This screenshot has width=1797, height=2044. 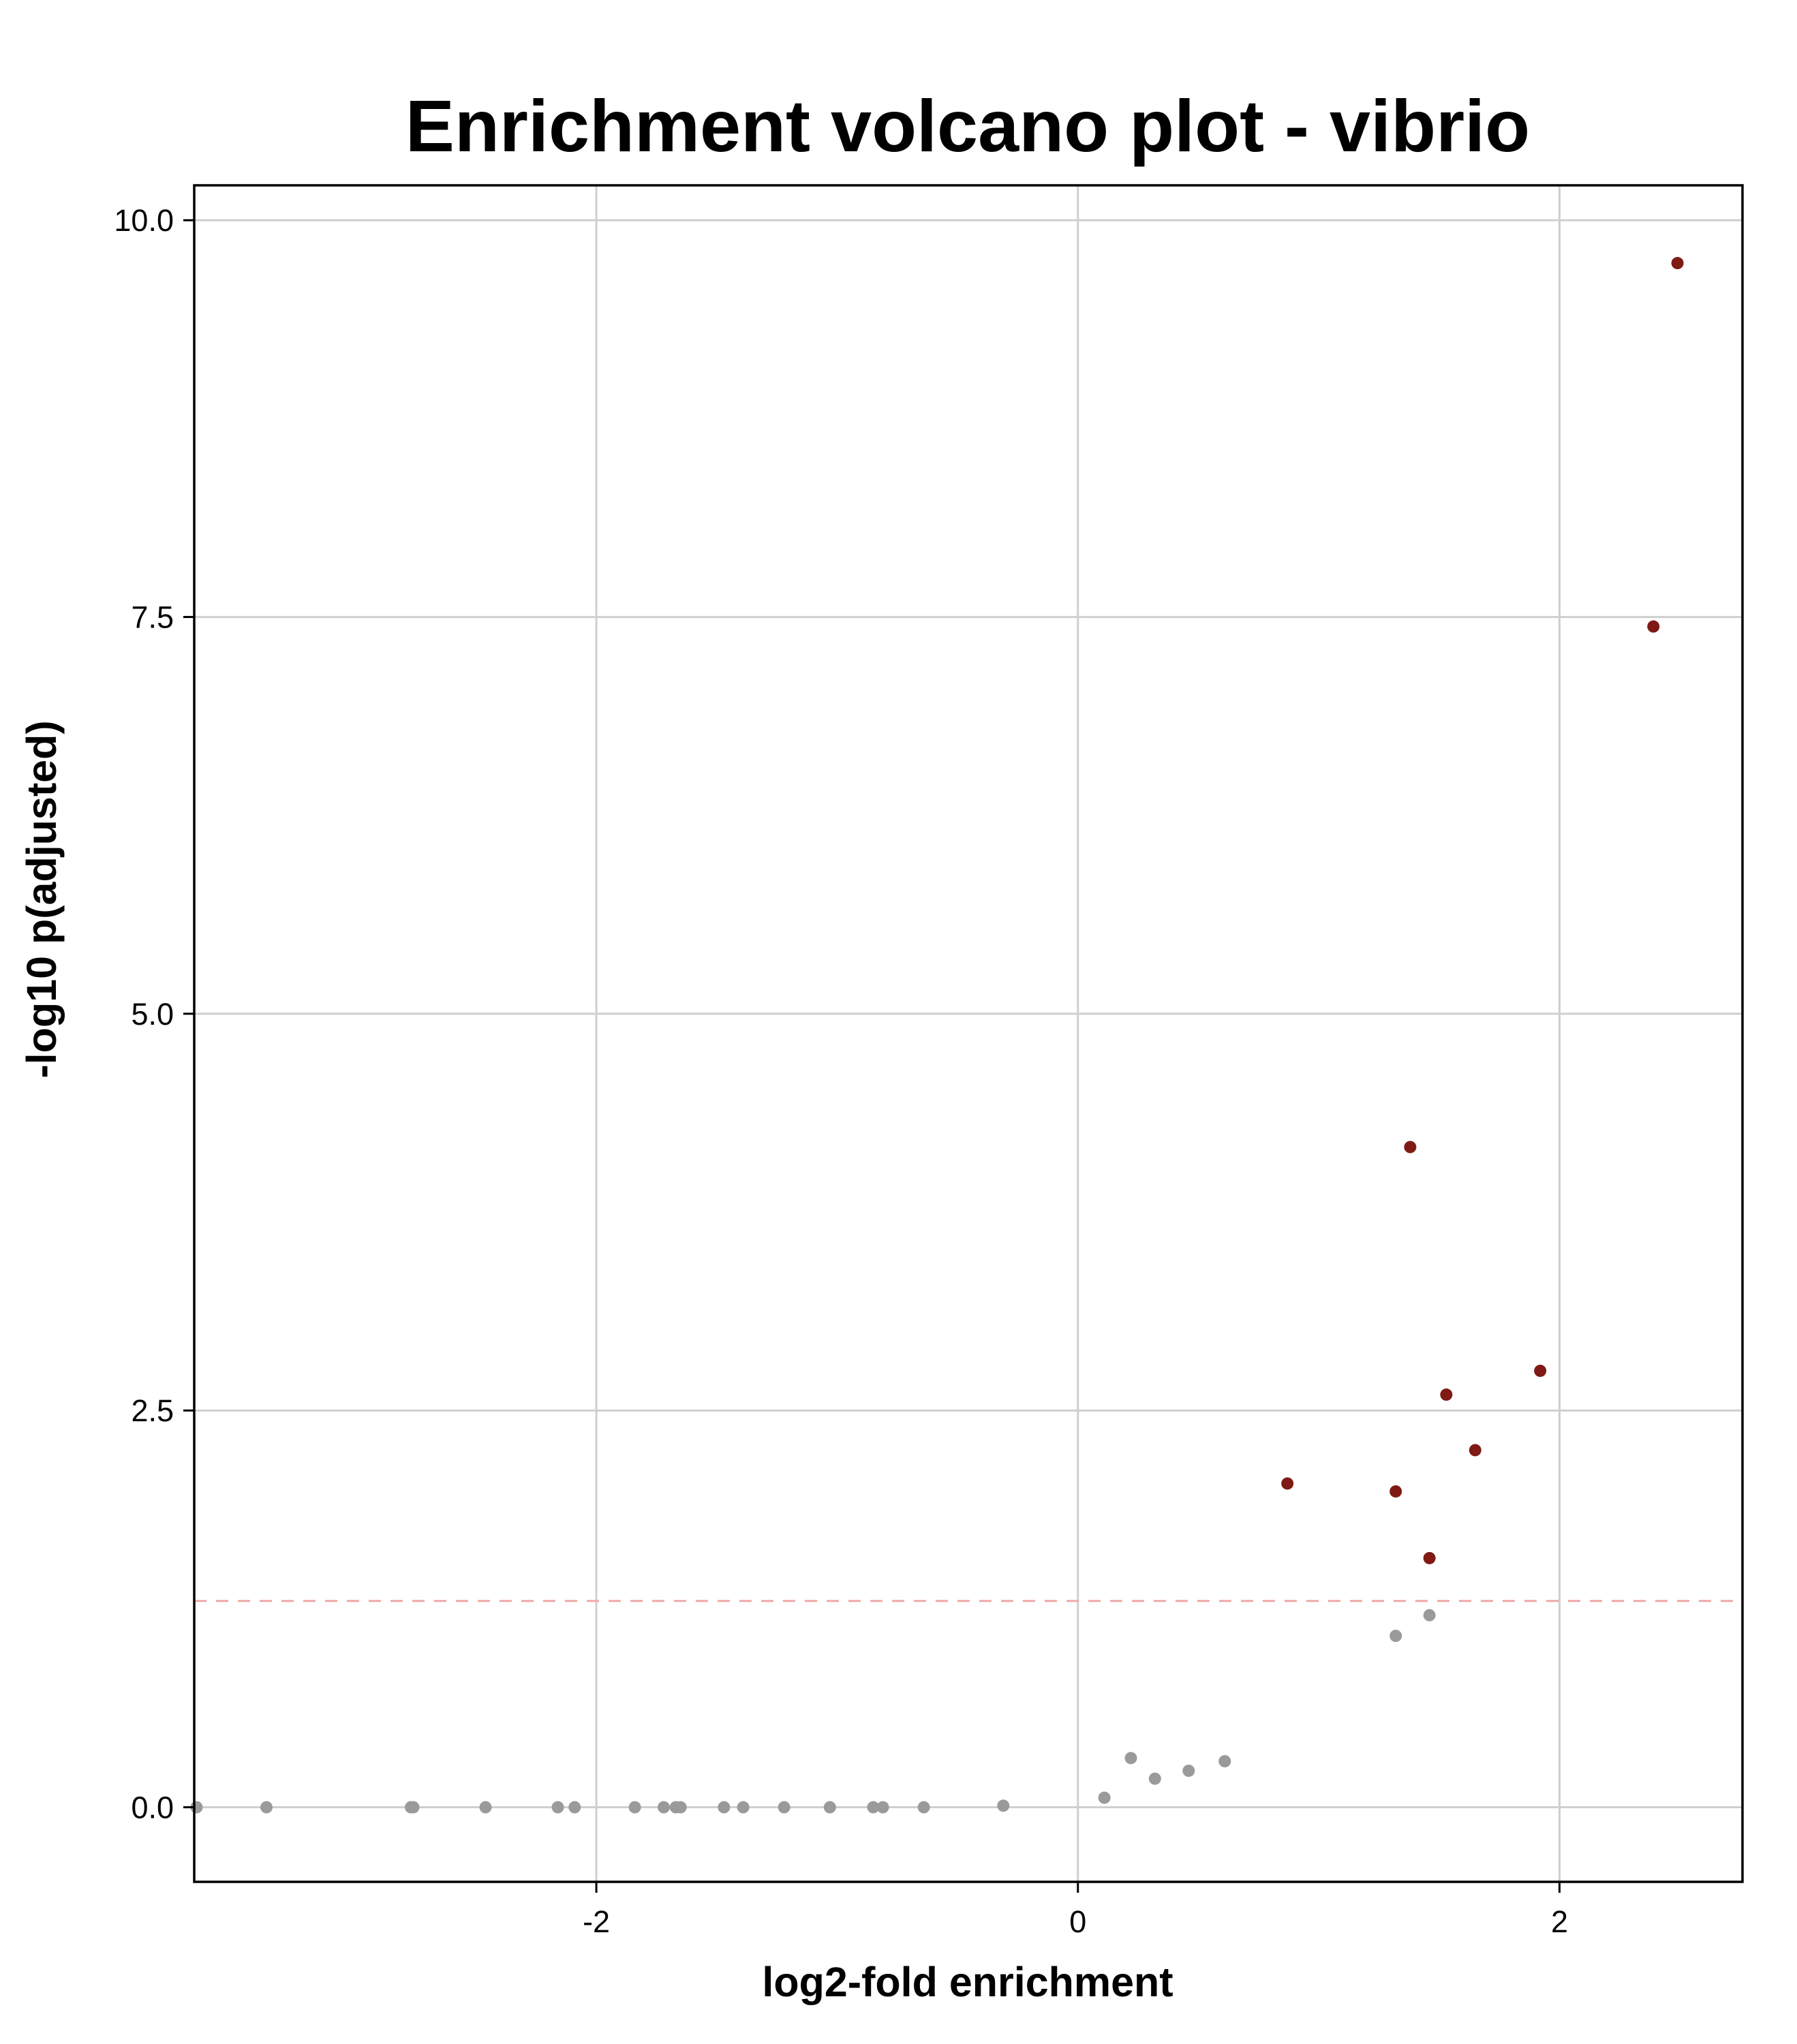 I want to click on y-tick-label: 2.5, so click(x=152, y=1411).